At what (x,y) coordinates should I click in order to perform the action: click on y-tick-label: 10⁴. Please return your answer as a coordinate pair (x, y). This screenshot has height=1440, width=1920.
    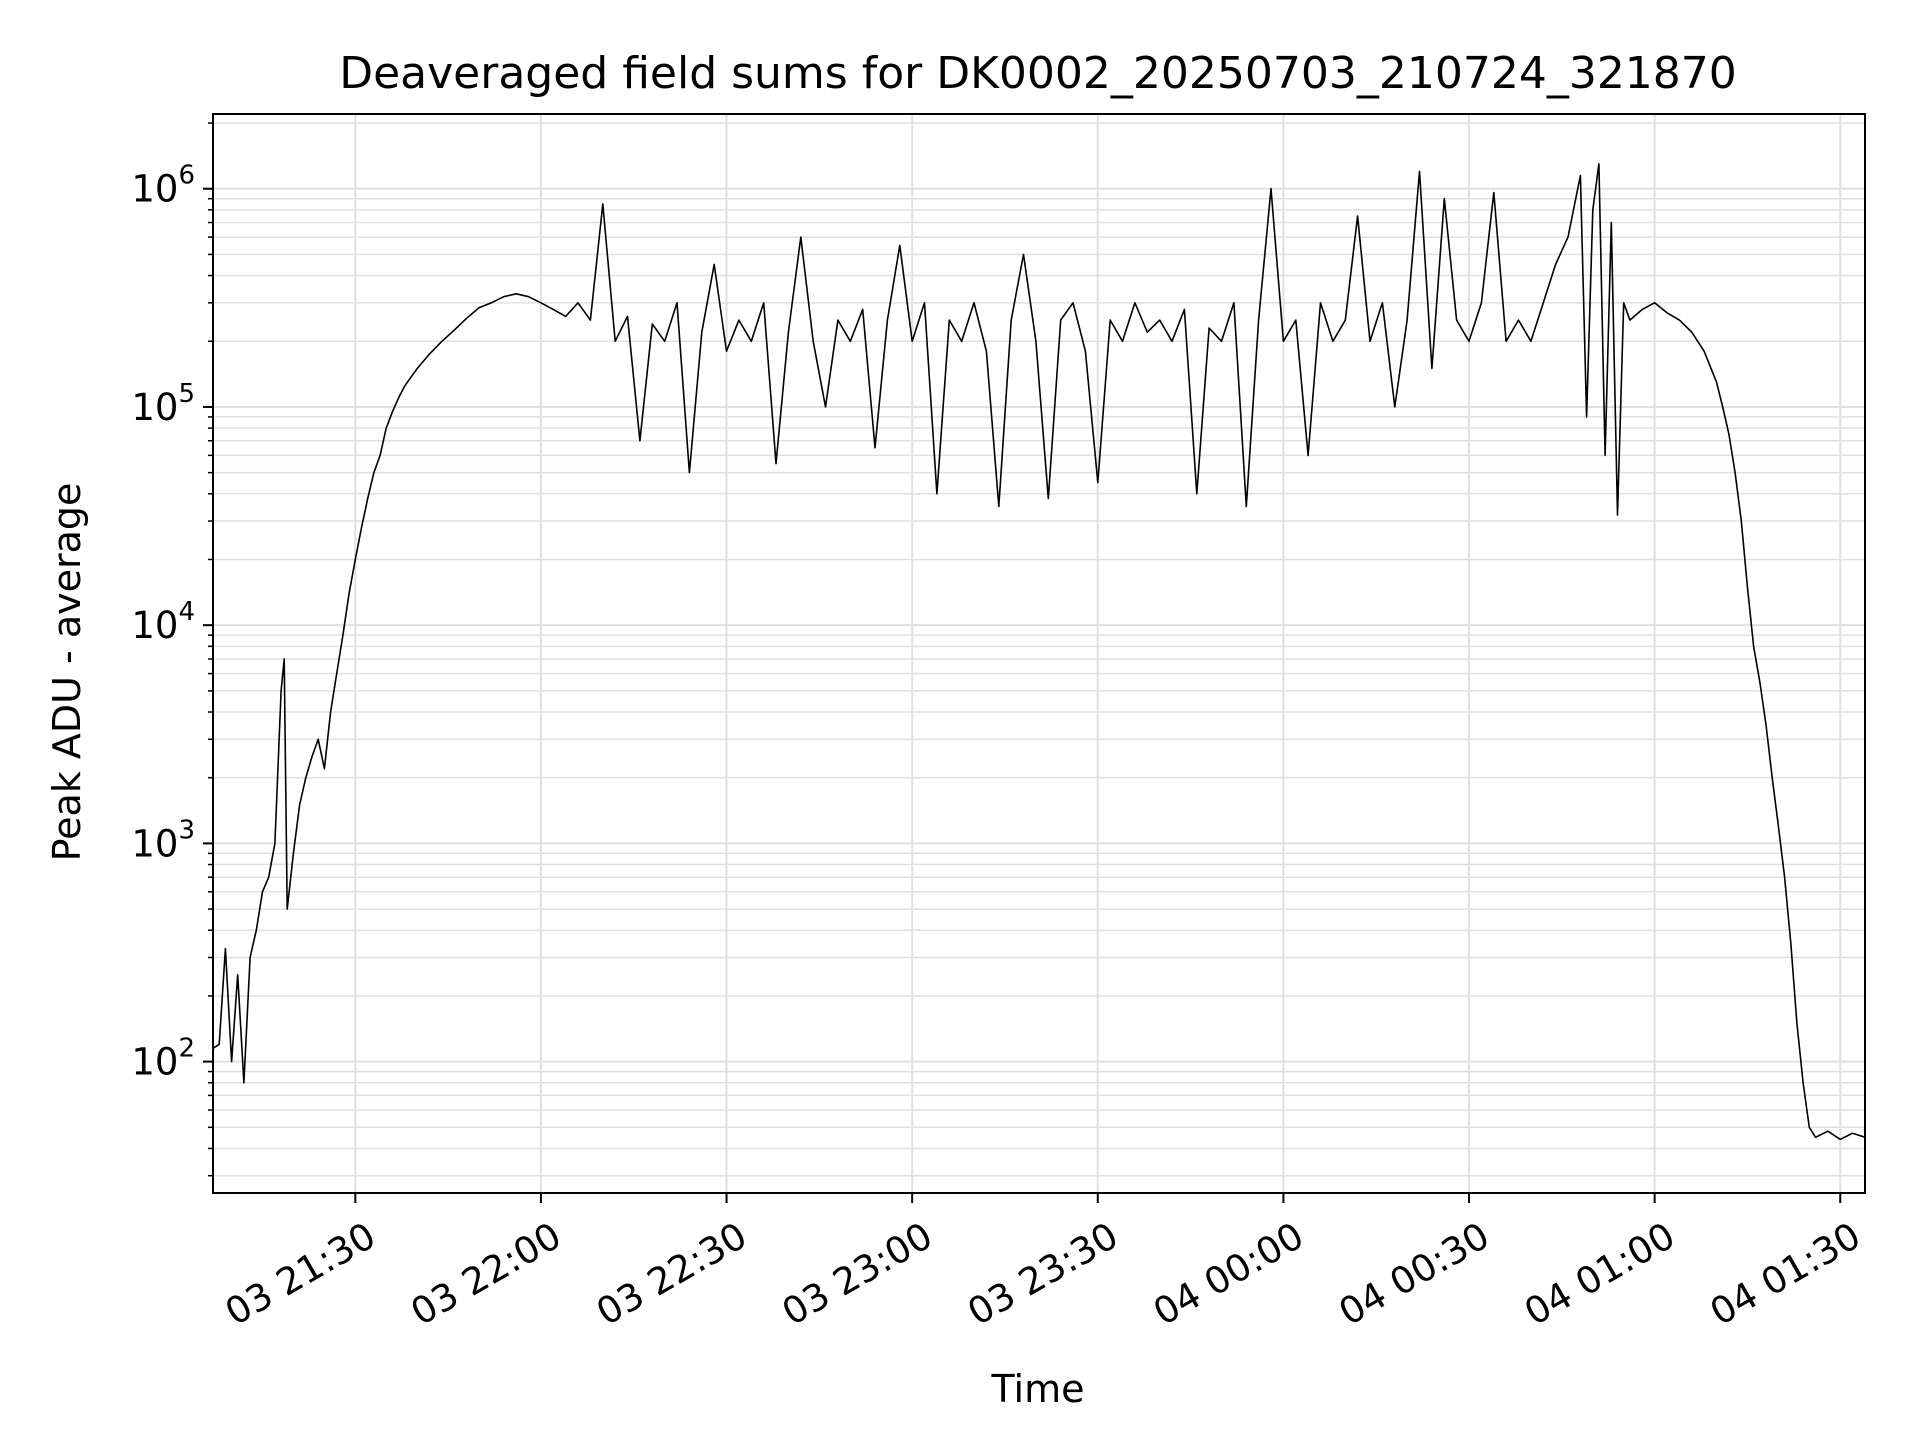
    Looking at the image, I should click on (163, 622).